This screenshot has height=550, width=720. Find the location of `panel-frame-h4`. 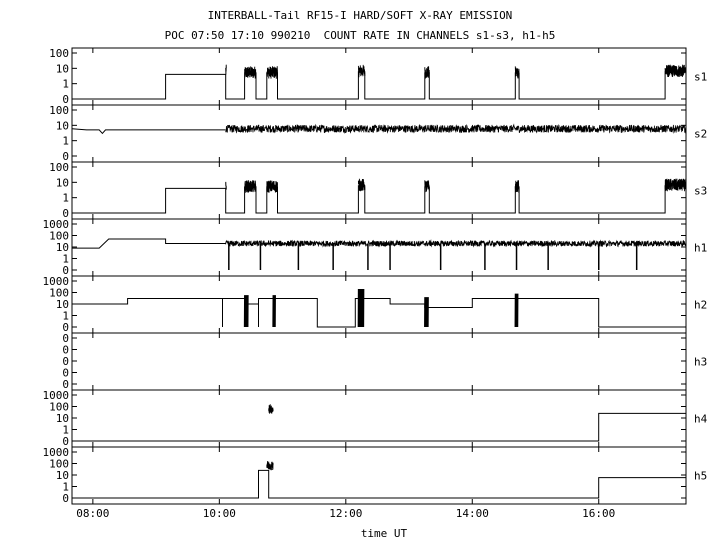

panel-frame-h4 is located at coordinates (379, 418).